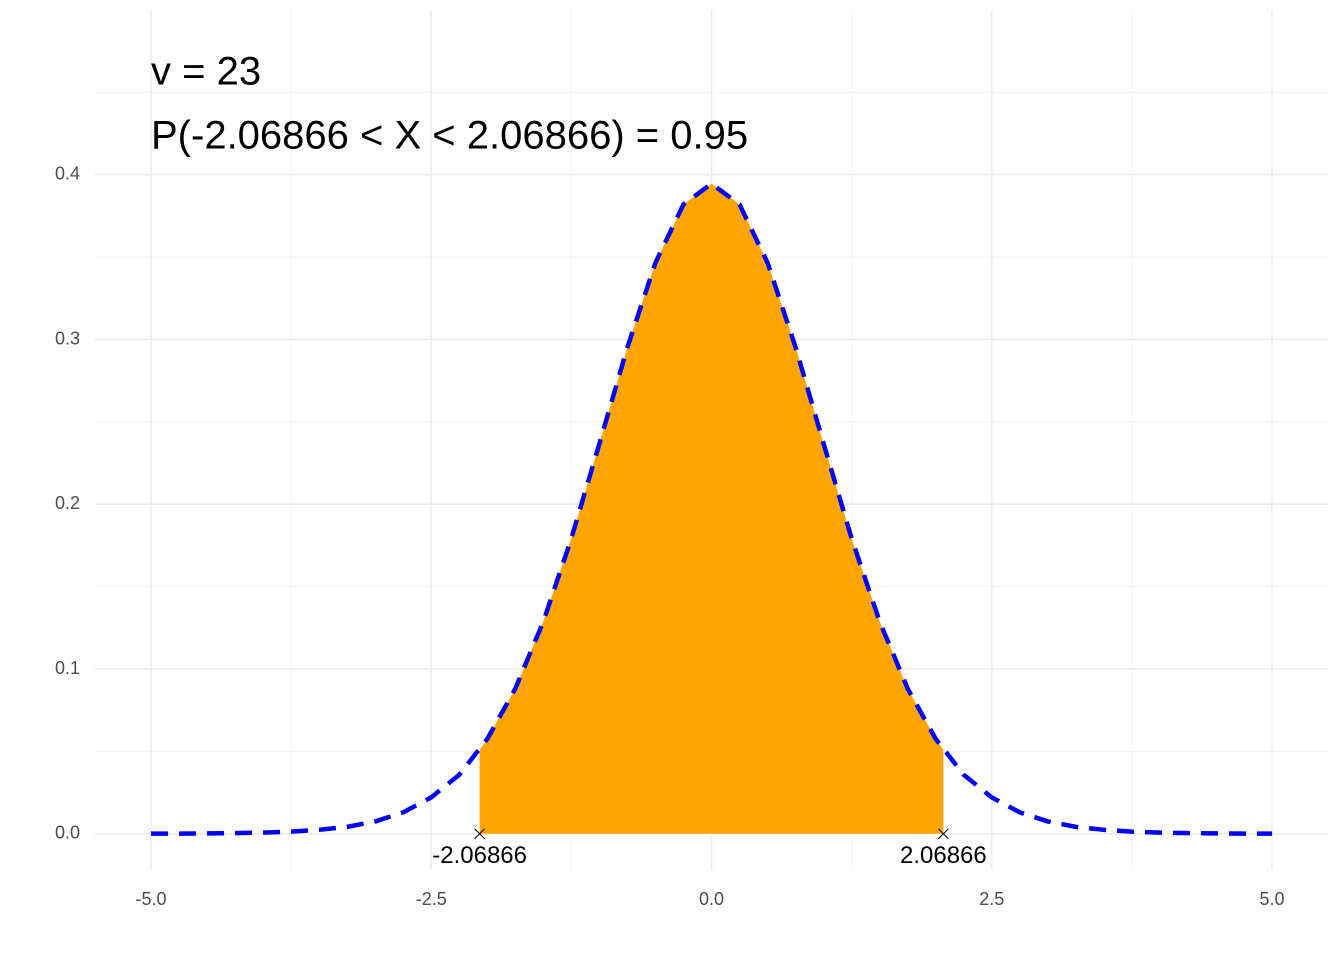 The image size is (1344, 960). What do you see at coordinates (67, 338) in the screenshot?
I see `y-tick-label: 0.3` at bounding box center [67, 338].